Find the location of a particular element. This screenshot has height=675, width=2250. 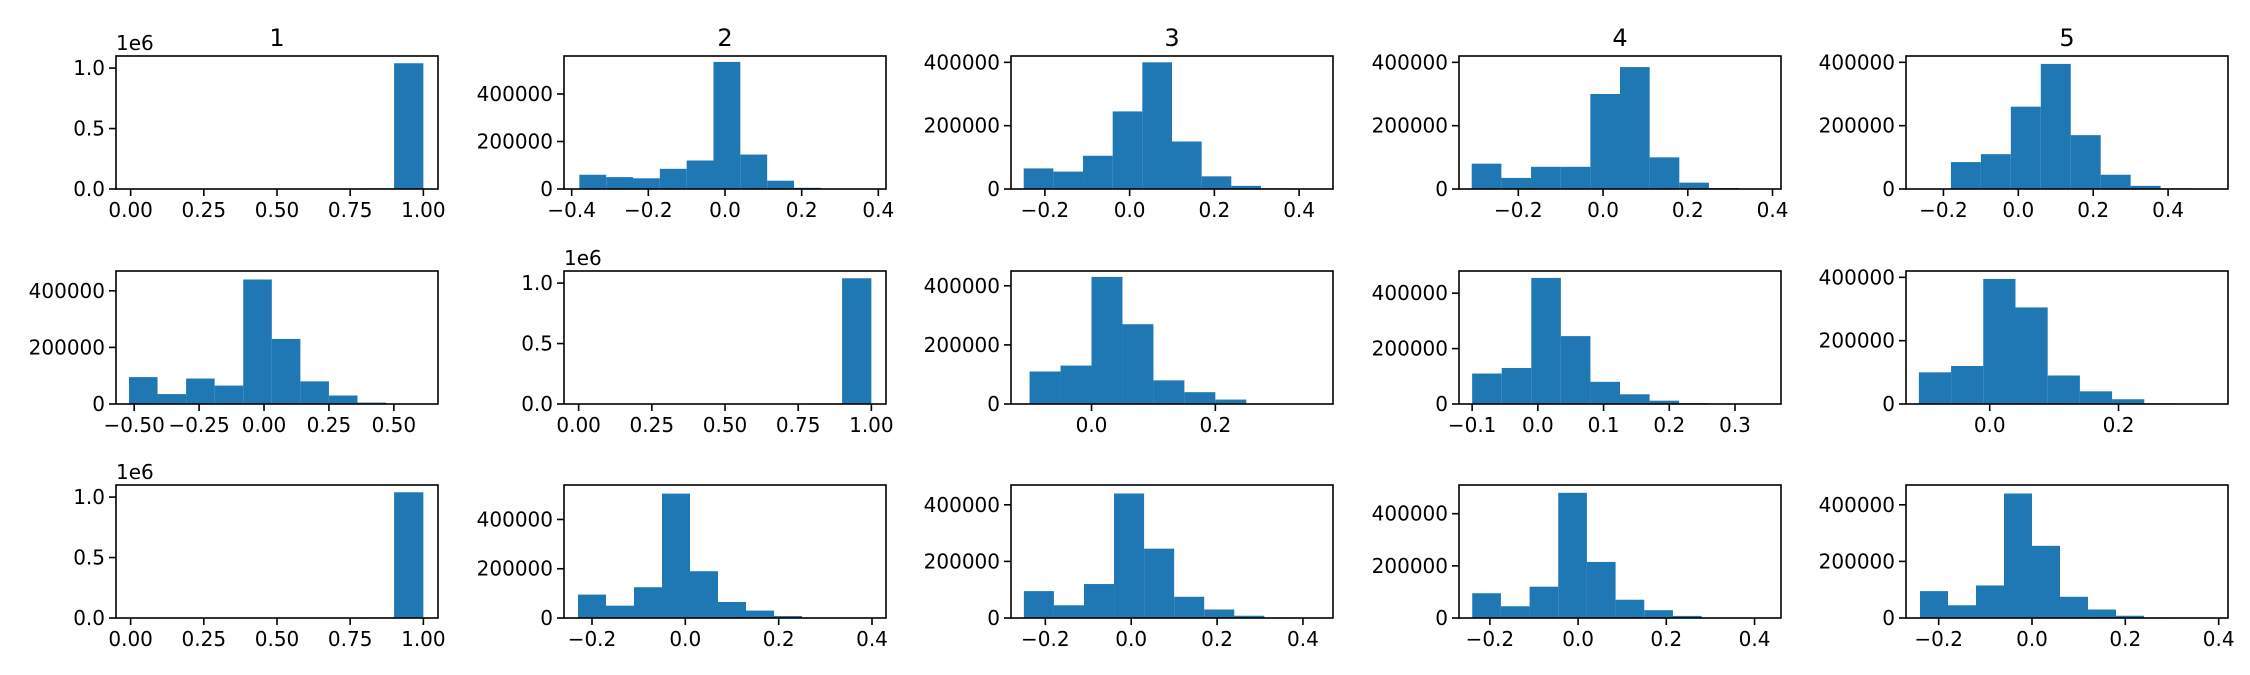

y-tick-label: 0.5 is located at coordinates (537, 344).